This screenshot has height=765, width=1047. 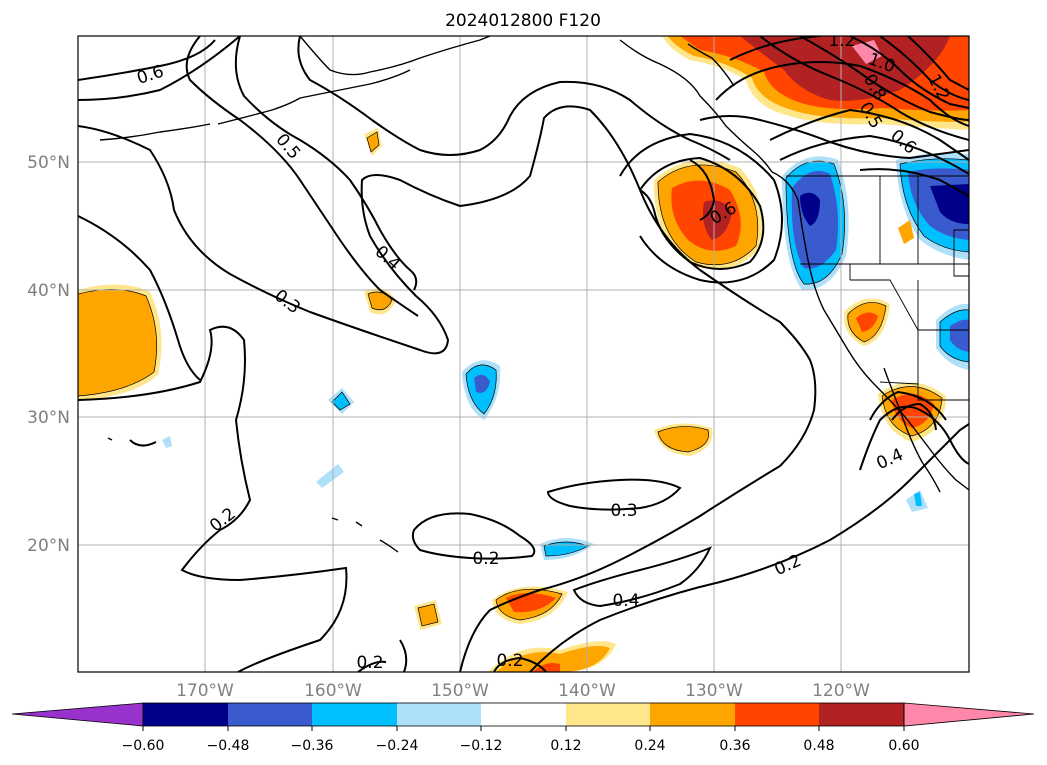 I want to click on contour-label: 0.4, so click(x=625, y=601).